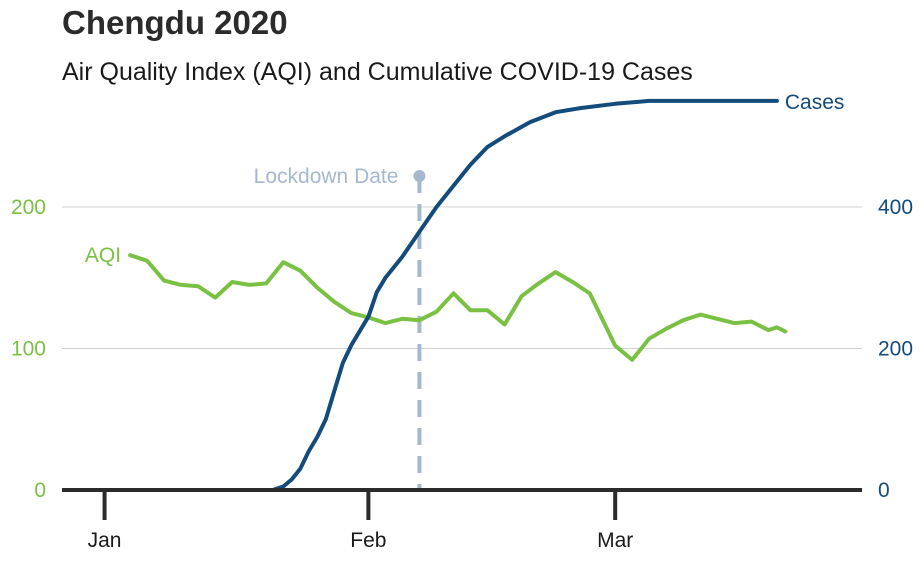  What do you see at coordinates (175, 22) in the screenshot?
I see `chart-title: Chengdu 2020` at bounding box center [175, 22].